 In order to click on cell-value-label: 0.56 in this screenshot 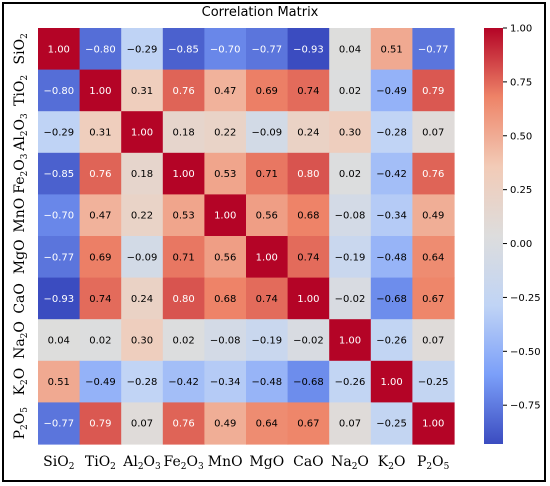, I will do `click(225, 257)`.